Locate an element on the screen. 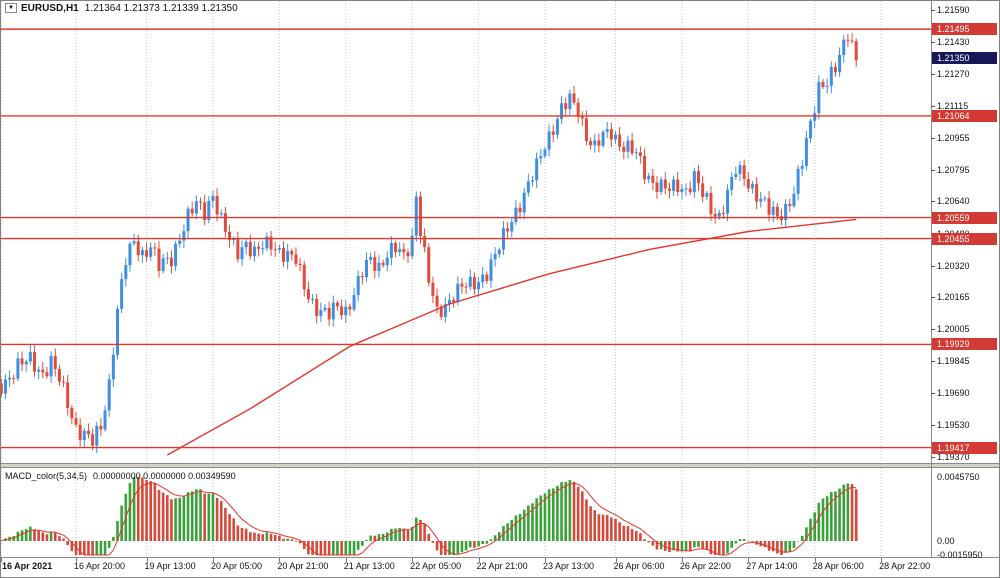  macd-axis-label: -0.0015950 is located at coordinates (960, 555).